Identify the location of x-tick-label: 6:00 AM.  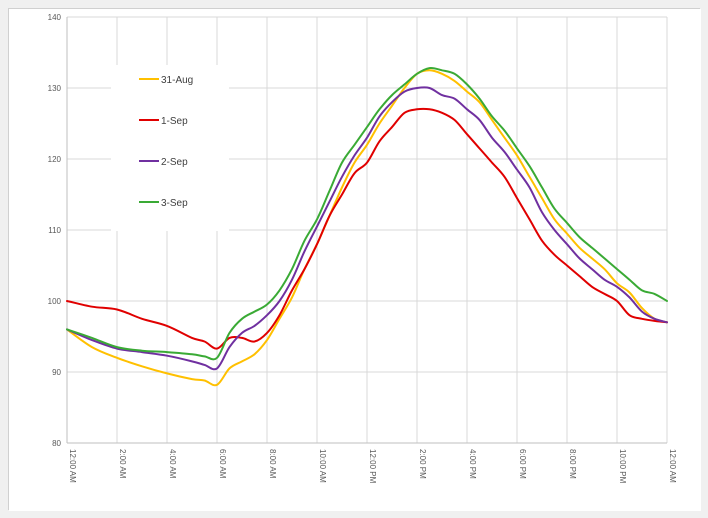
(222, 464).